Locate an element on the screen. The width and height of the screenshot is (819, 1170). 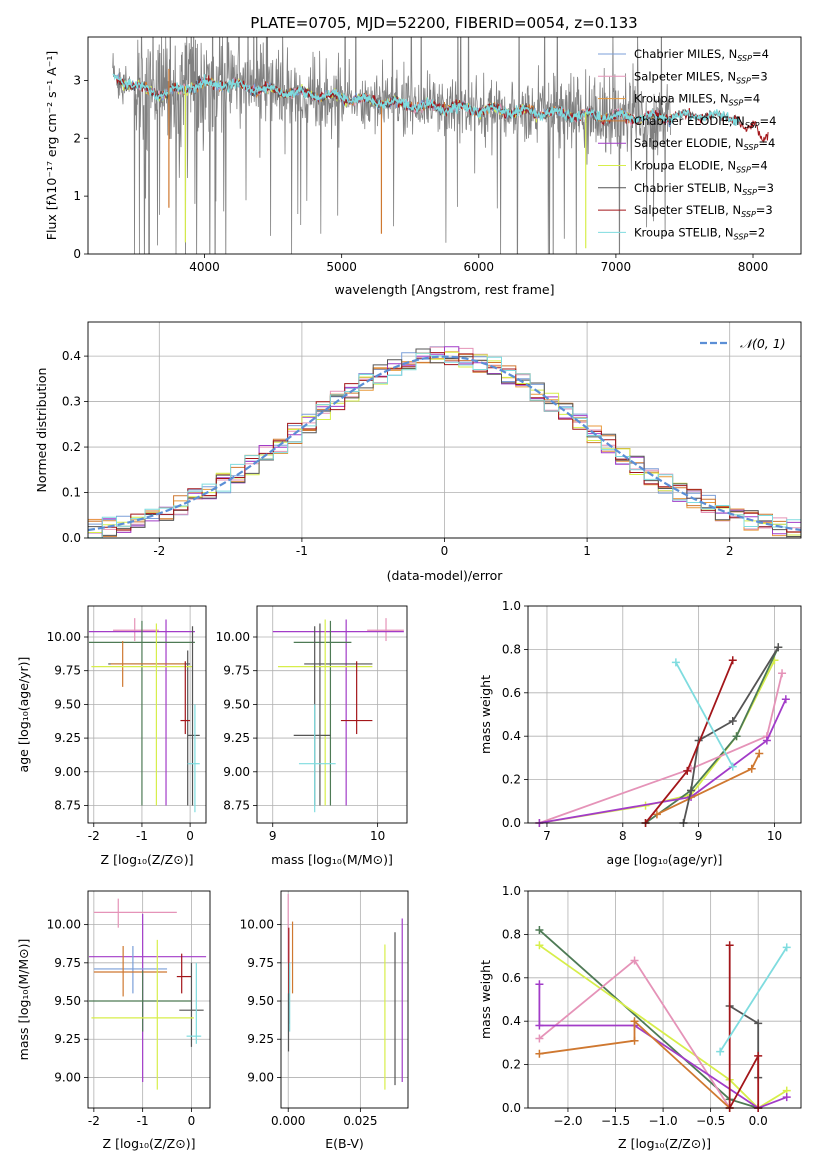
errorbar-point-green is located at coordinates (140, 1001).